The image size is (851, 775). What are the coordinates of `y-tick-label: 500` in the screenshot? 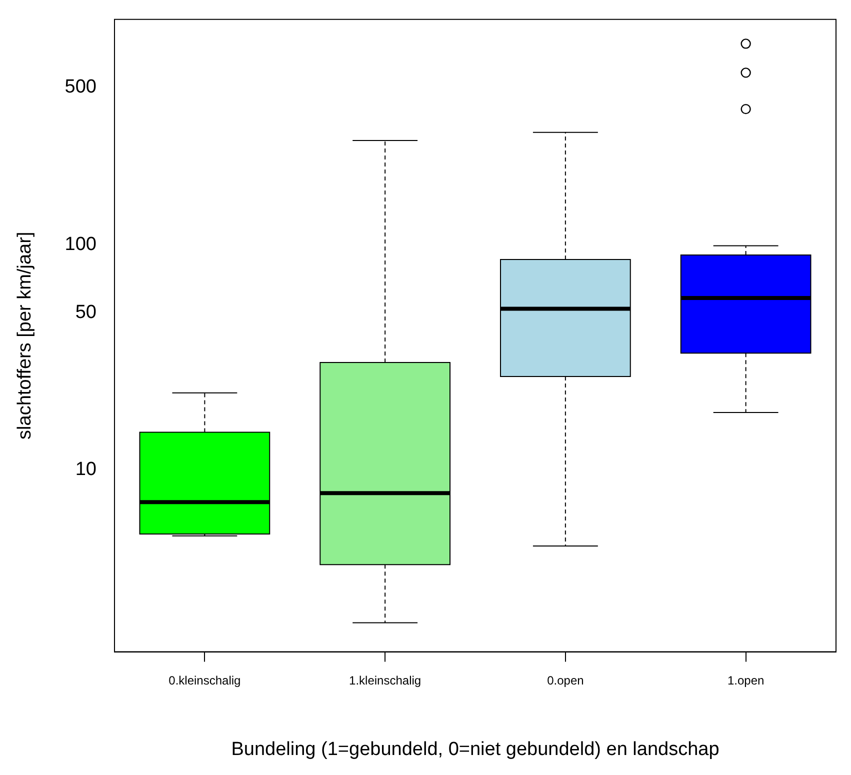 It's located at (80, 87).